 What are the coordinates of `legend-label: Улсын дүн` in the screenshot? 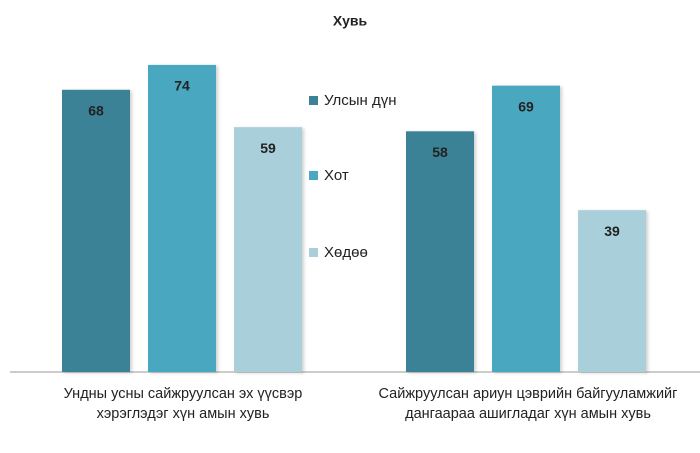 It's located at (360, 100).